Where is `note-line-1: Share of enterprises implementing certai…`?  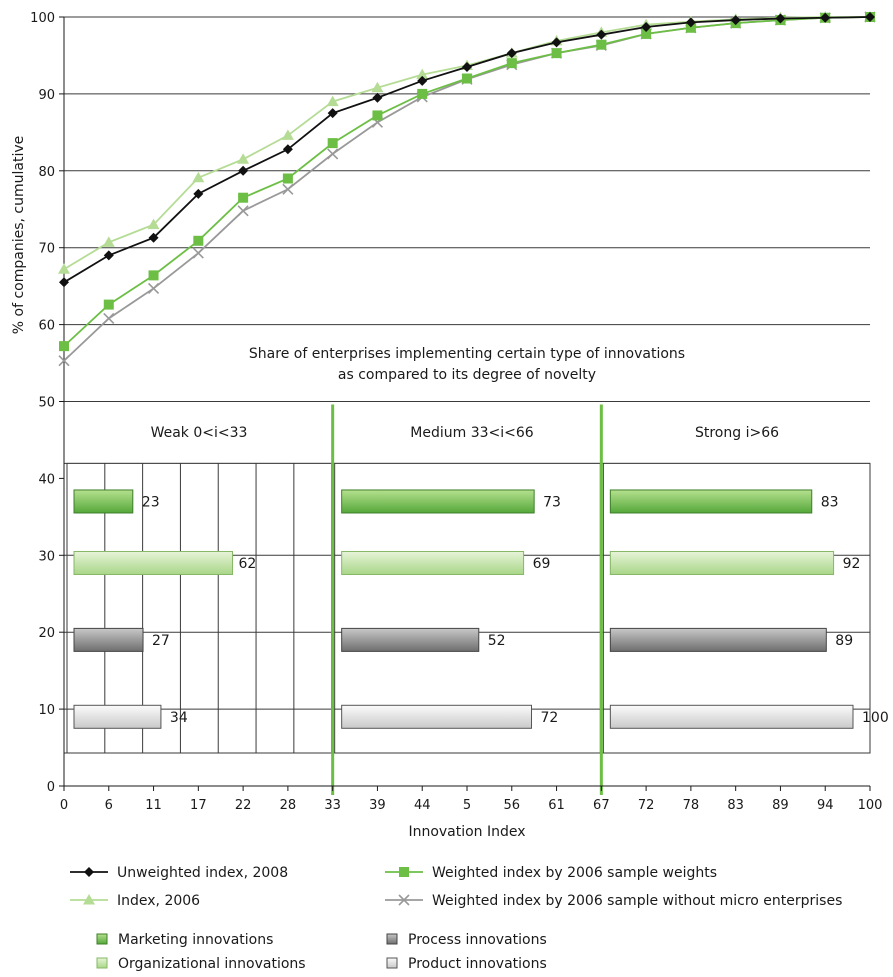 note-line-1: Share of enterprises implementing certai… is located at coordinates (467, 354).